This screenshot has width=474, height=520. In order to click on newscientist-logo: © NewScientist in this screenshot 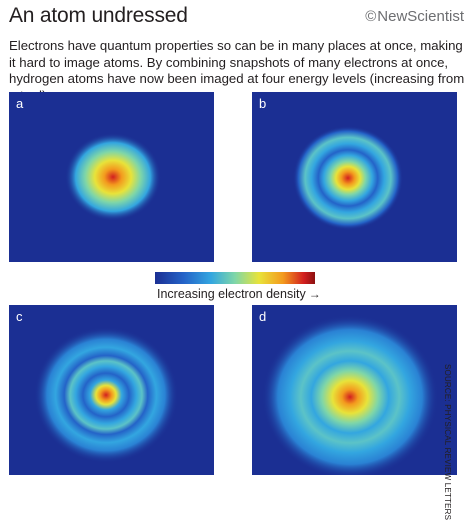, I will do `click(414, 16)`.